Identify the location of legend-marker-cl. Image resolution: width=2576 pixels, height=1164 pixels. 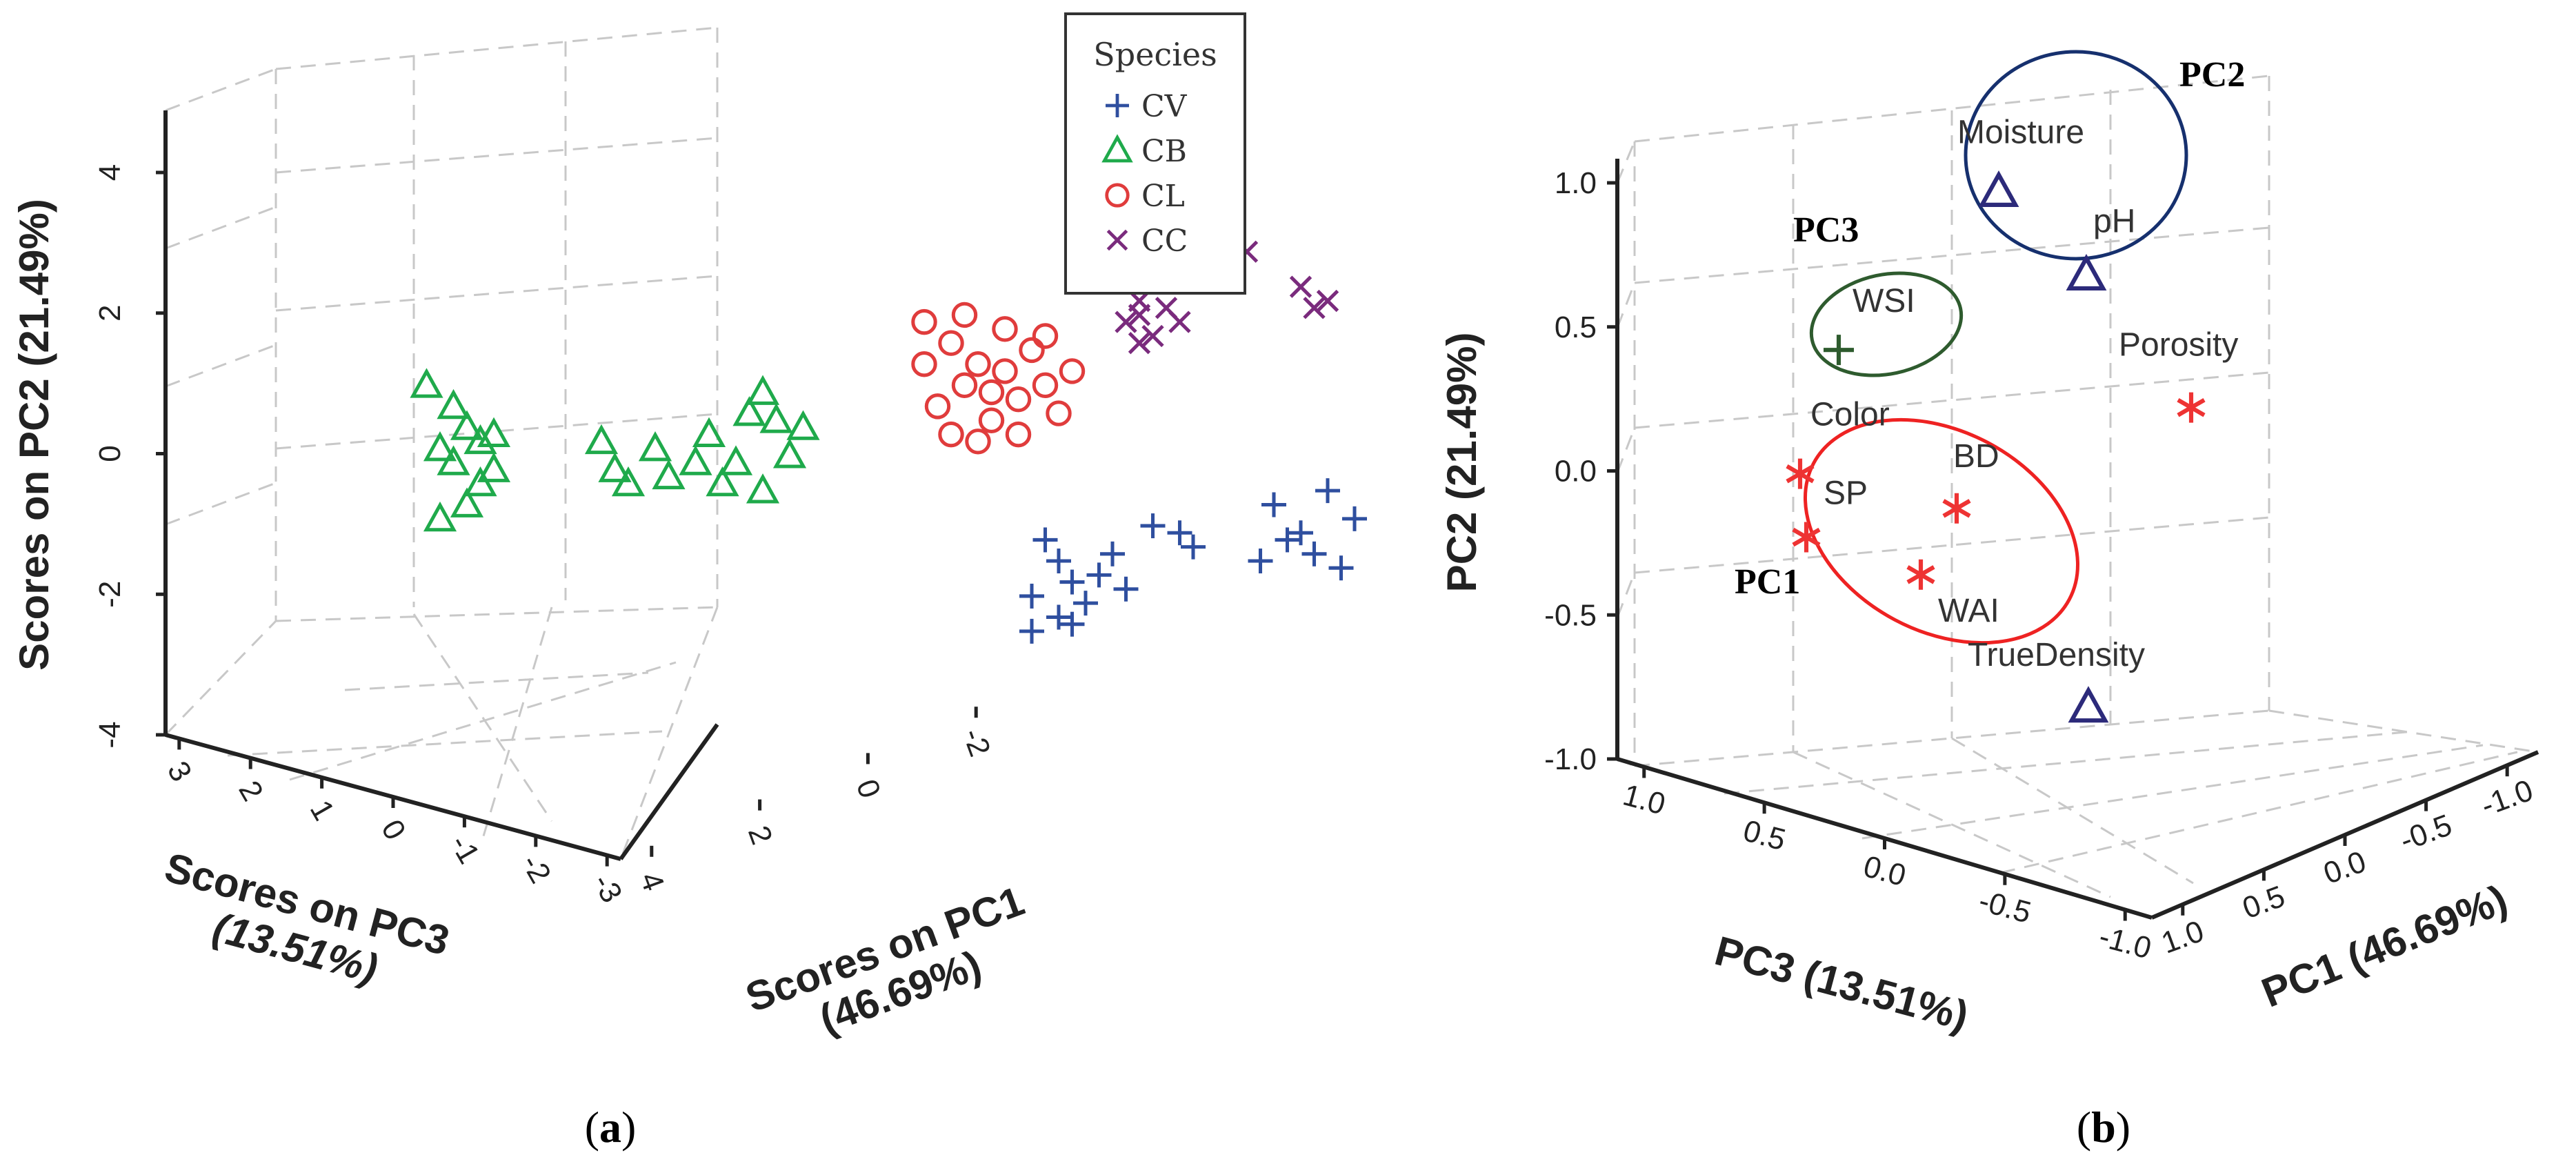
(1117, 195).